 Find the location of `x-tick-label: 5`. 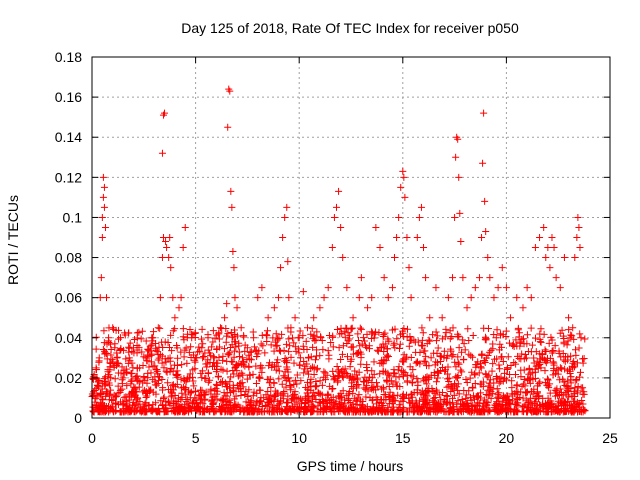

x-tick-label: 5 is located at coordinates (196, 438).